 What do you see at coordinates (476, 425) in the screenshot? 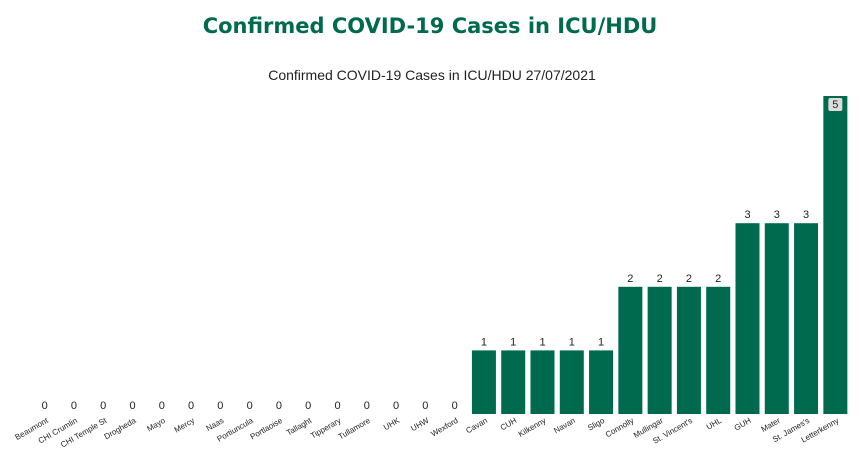
I see `x-tick-label-15: Cavan` at bounding box center [476, 425].